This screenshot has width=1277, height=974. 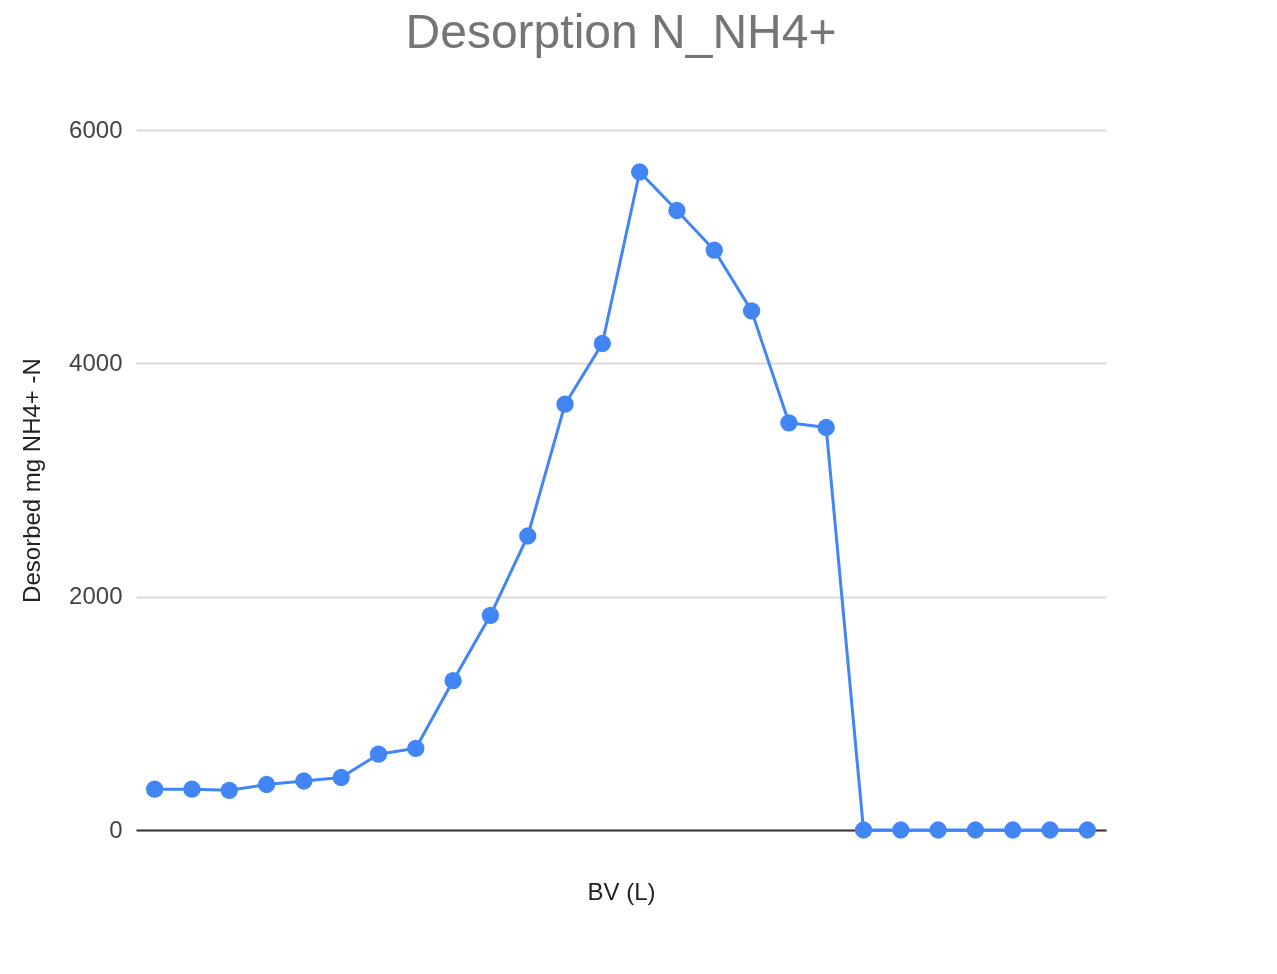 I want to click on y-tick-label: 2000, so click(x=96, y=596).